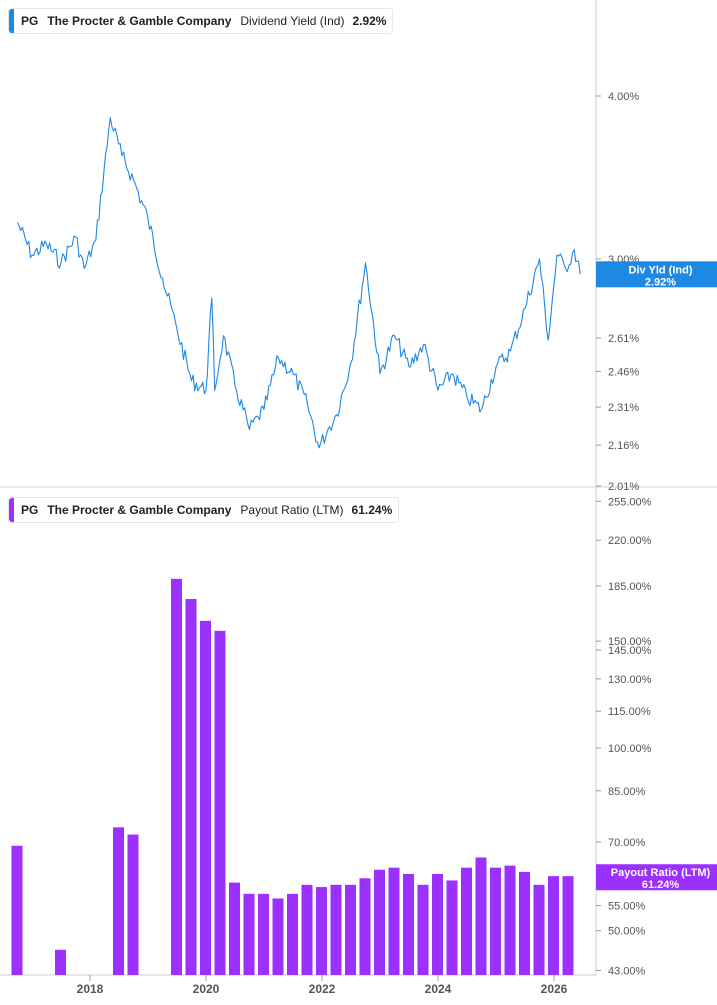  Describe the element at coordinates (661, 885) in the screenshot. I see `tag-value: 61.24%` at that location.